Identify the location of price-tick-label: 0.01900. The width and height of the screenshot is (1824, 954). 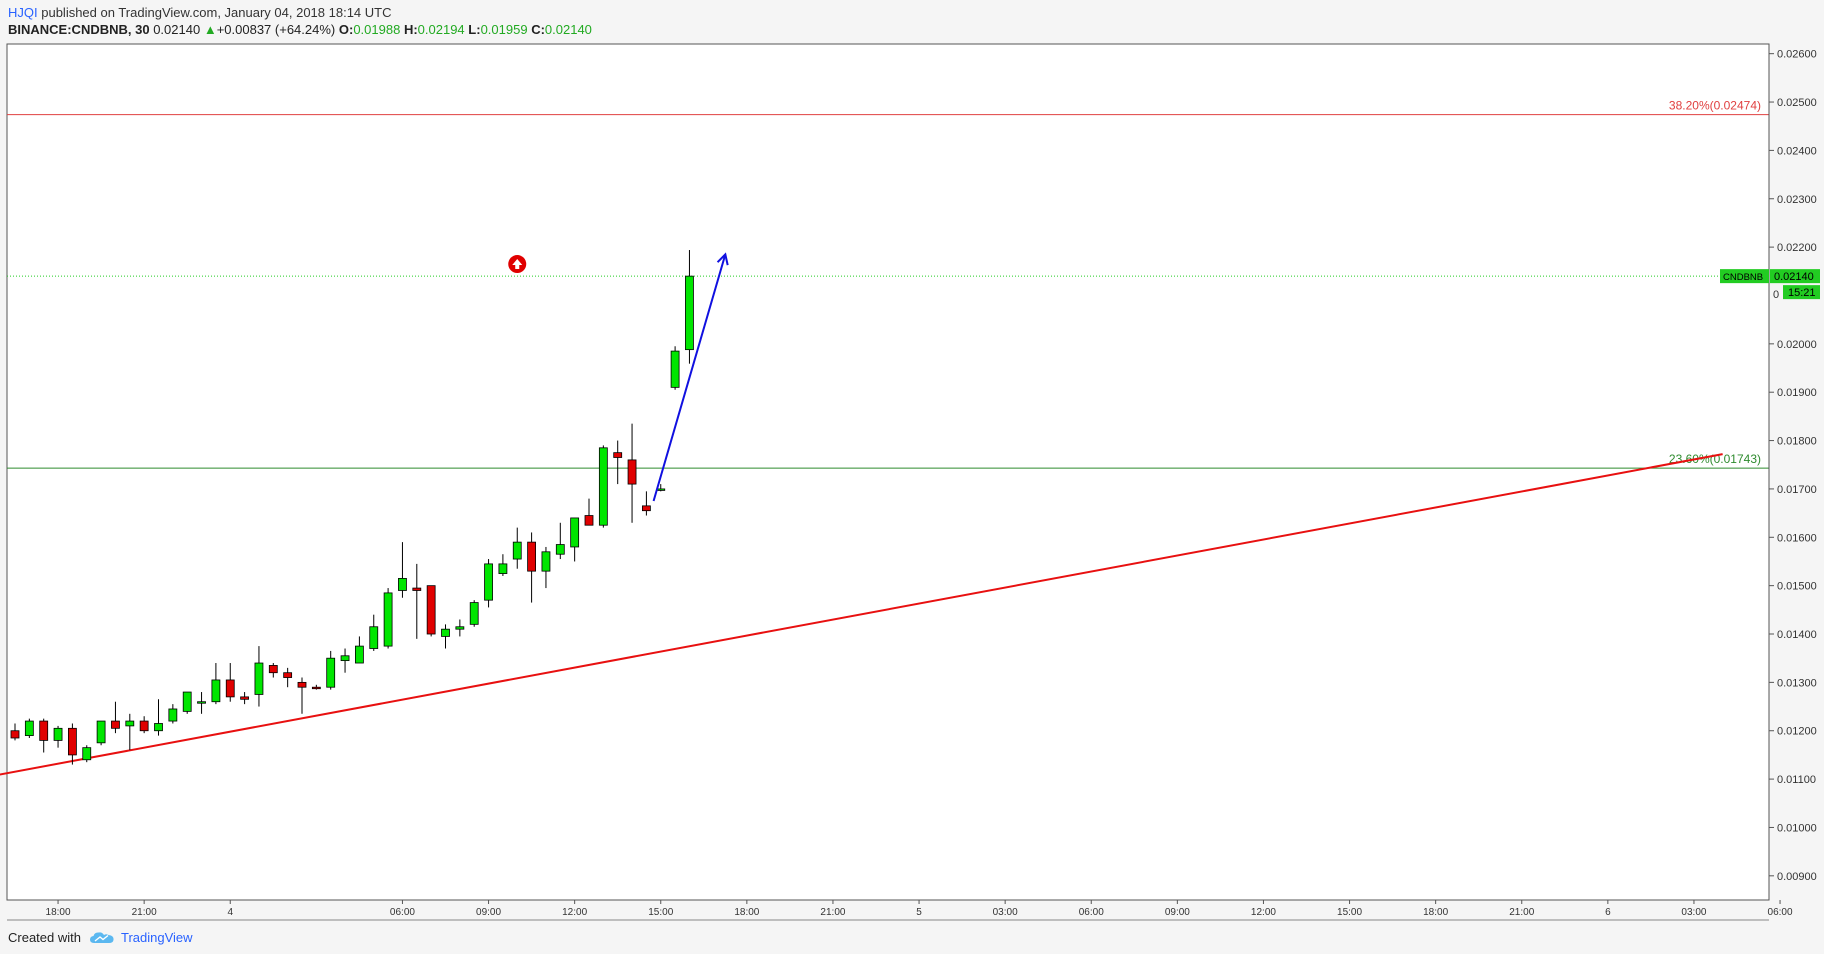
(1797, 393).